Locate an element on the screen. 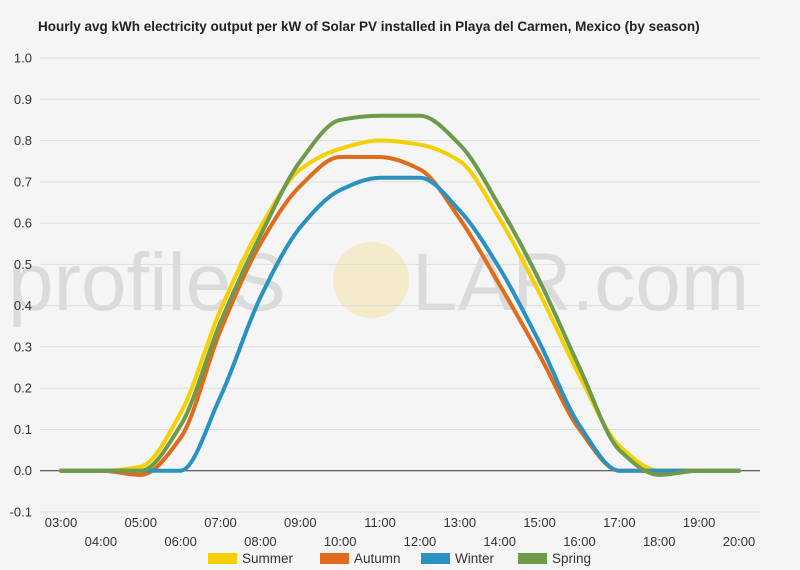 The width and height of the screenshot is (800, 570). x-tick-label: 14:00 is located at coordinates (499, 541).